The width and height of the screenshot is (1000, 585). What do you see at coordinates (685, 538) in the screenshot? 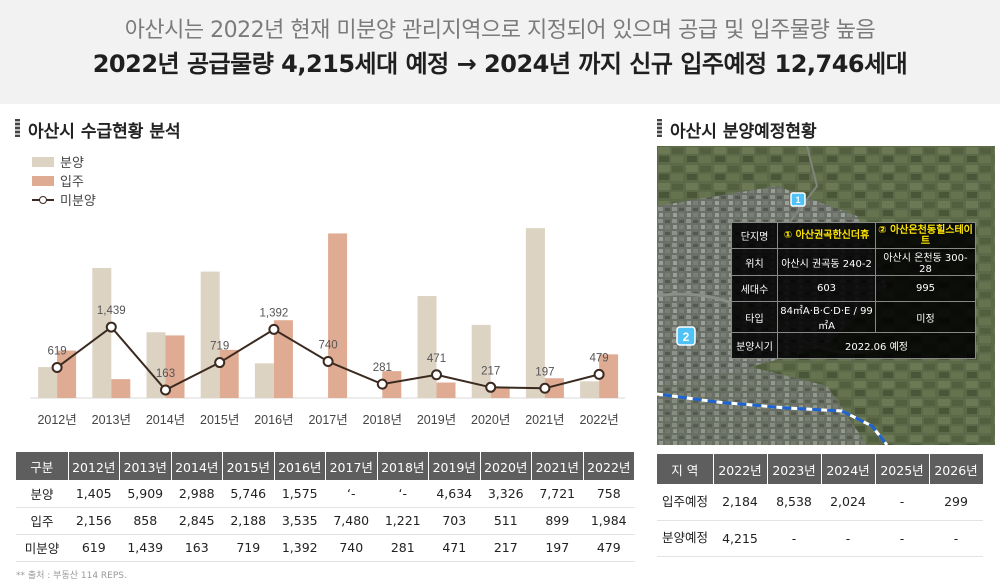
I see `schedule-row-label: 분양예정` at bounding box center [685, 538].